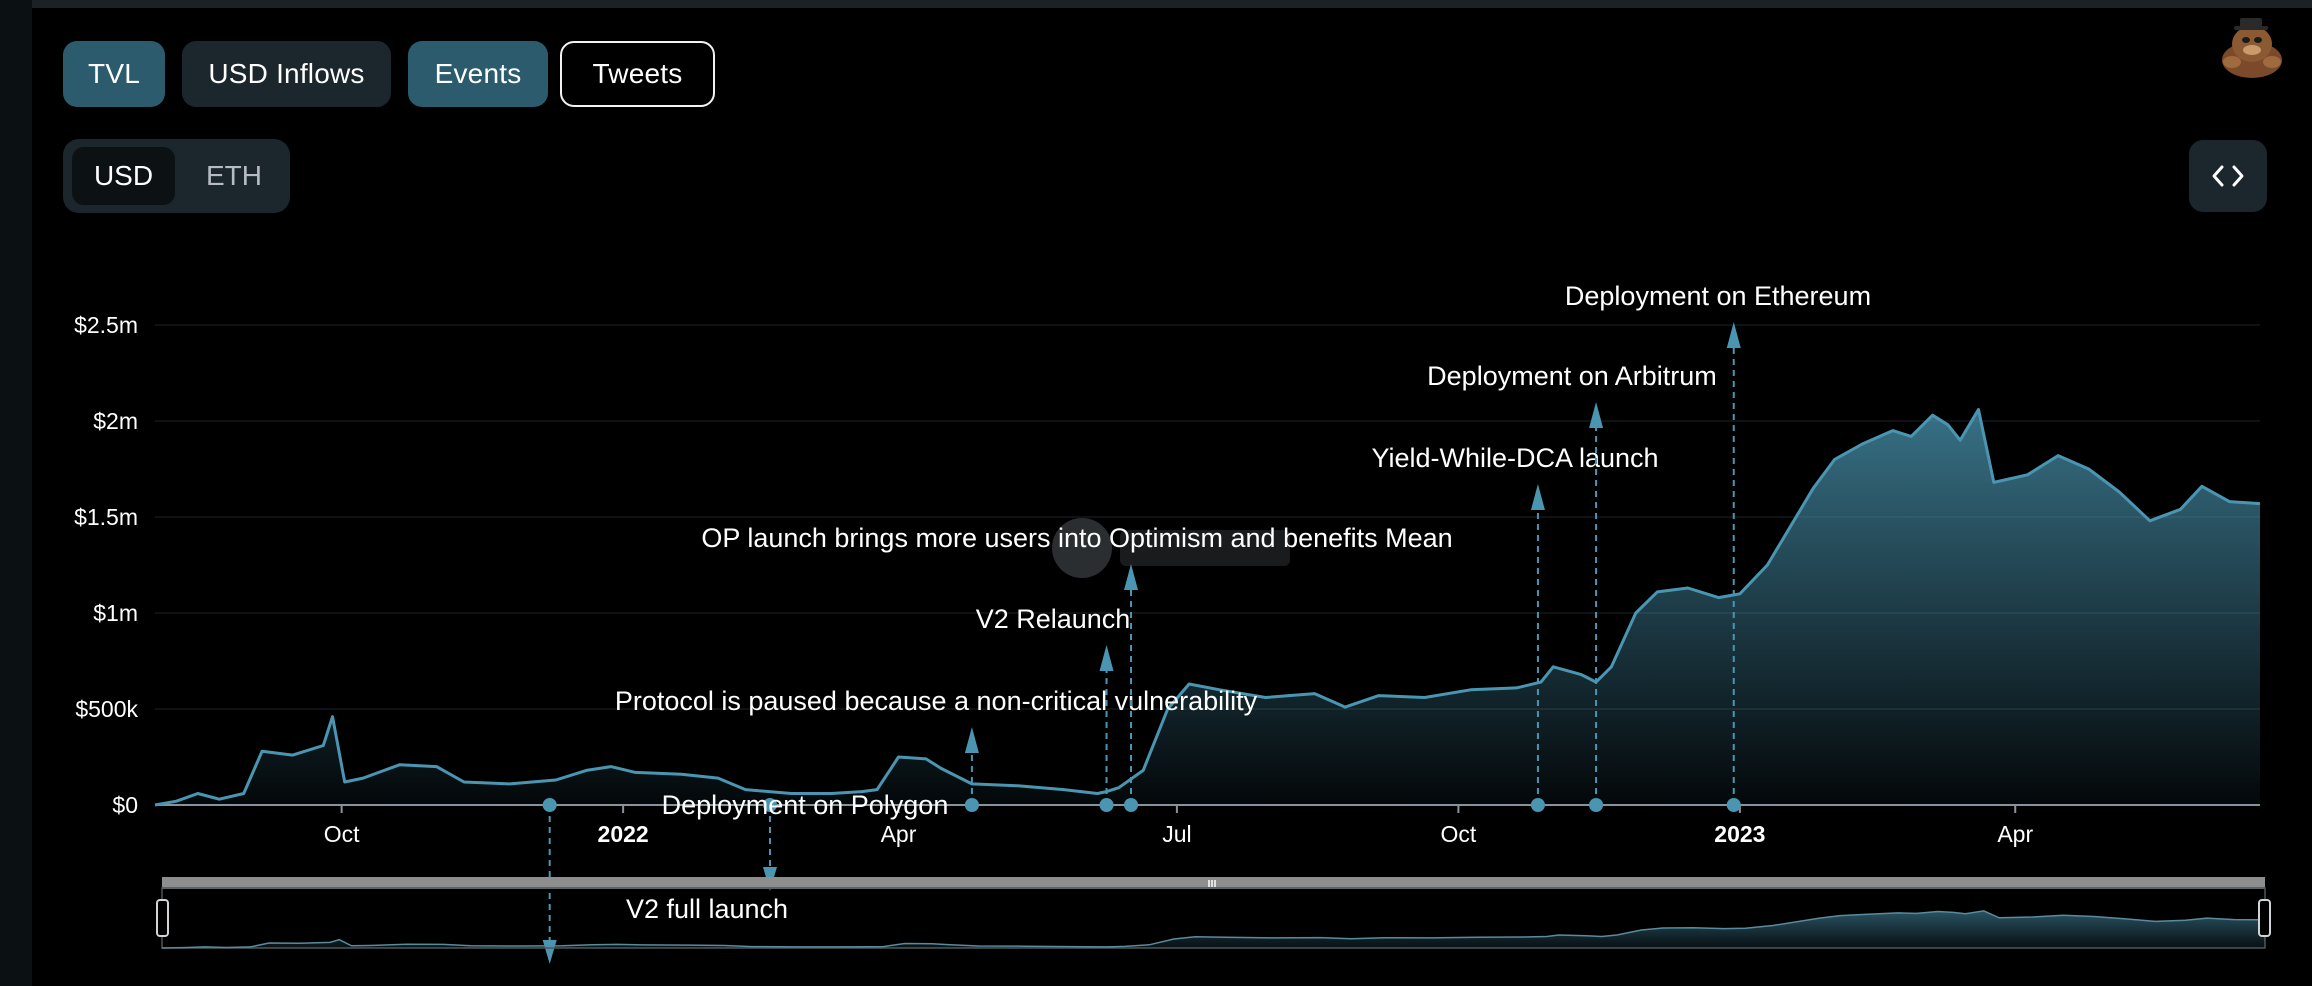  Describe the element at coordinates (162, 918) in the screenshot. I see `zoom-handle-left` at that location.